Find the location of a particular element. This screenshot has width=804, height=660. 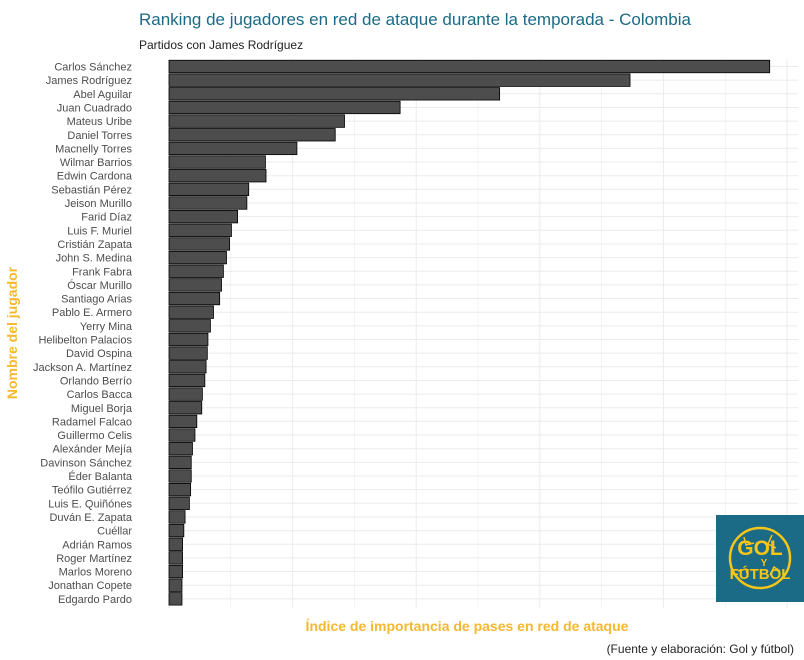

y-tick-label: Luis E. Quiñónes is located at coordinates (90, 504).